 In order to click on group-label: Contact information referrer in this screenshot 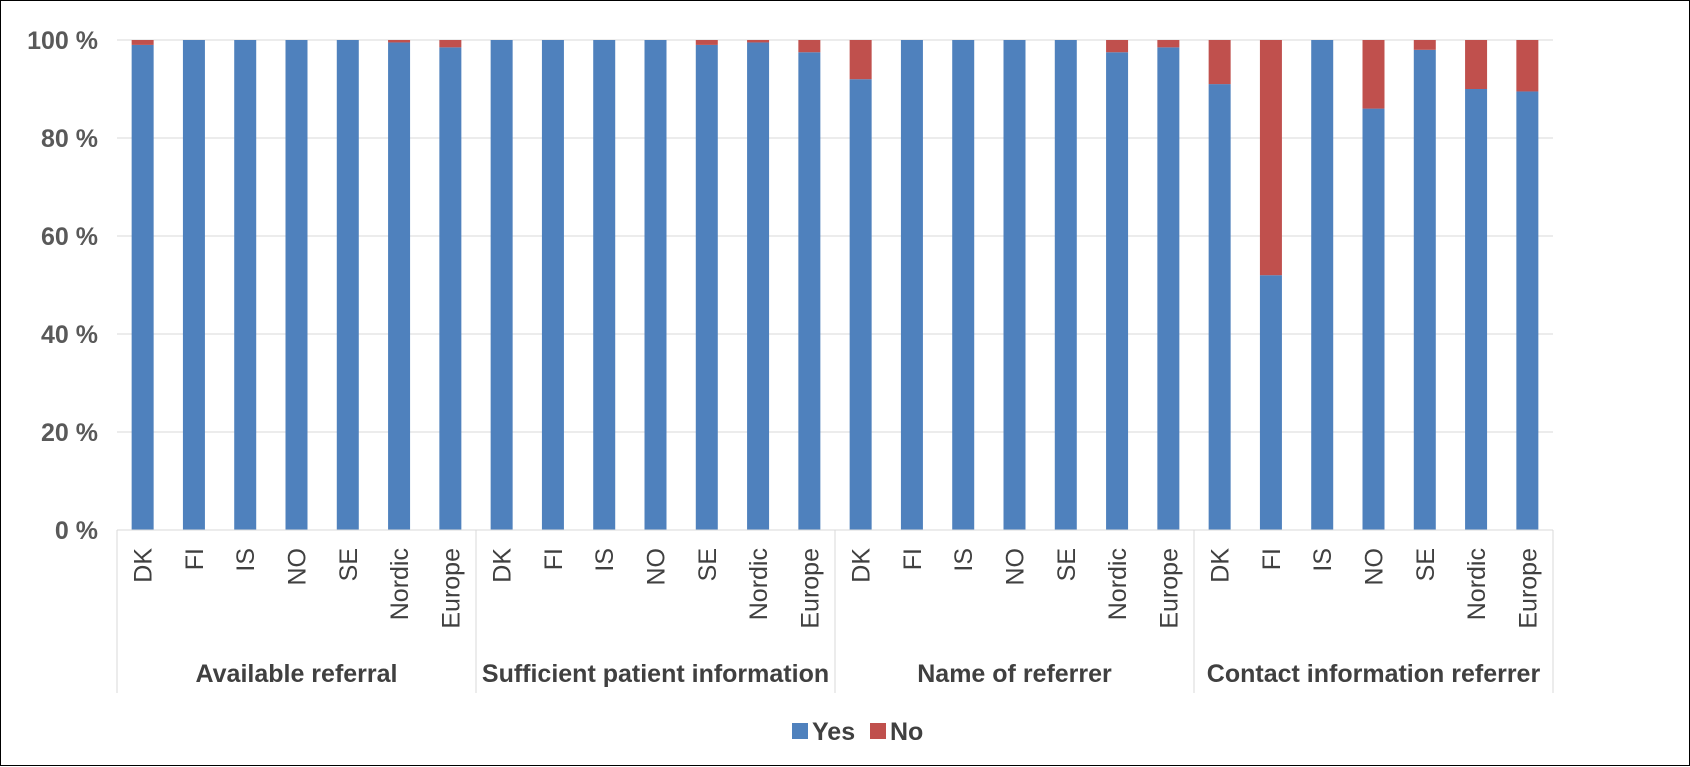, I will do `click(1374, 674)`.